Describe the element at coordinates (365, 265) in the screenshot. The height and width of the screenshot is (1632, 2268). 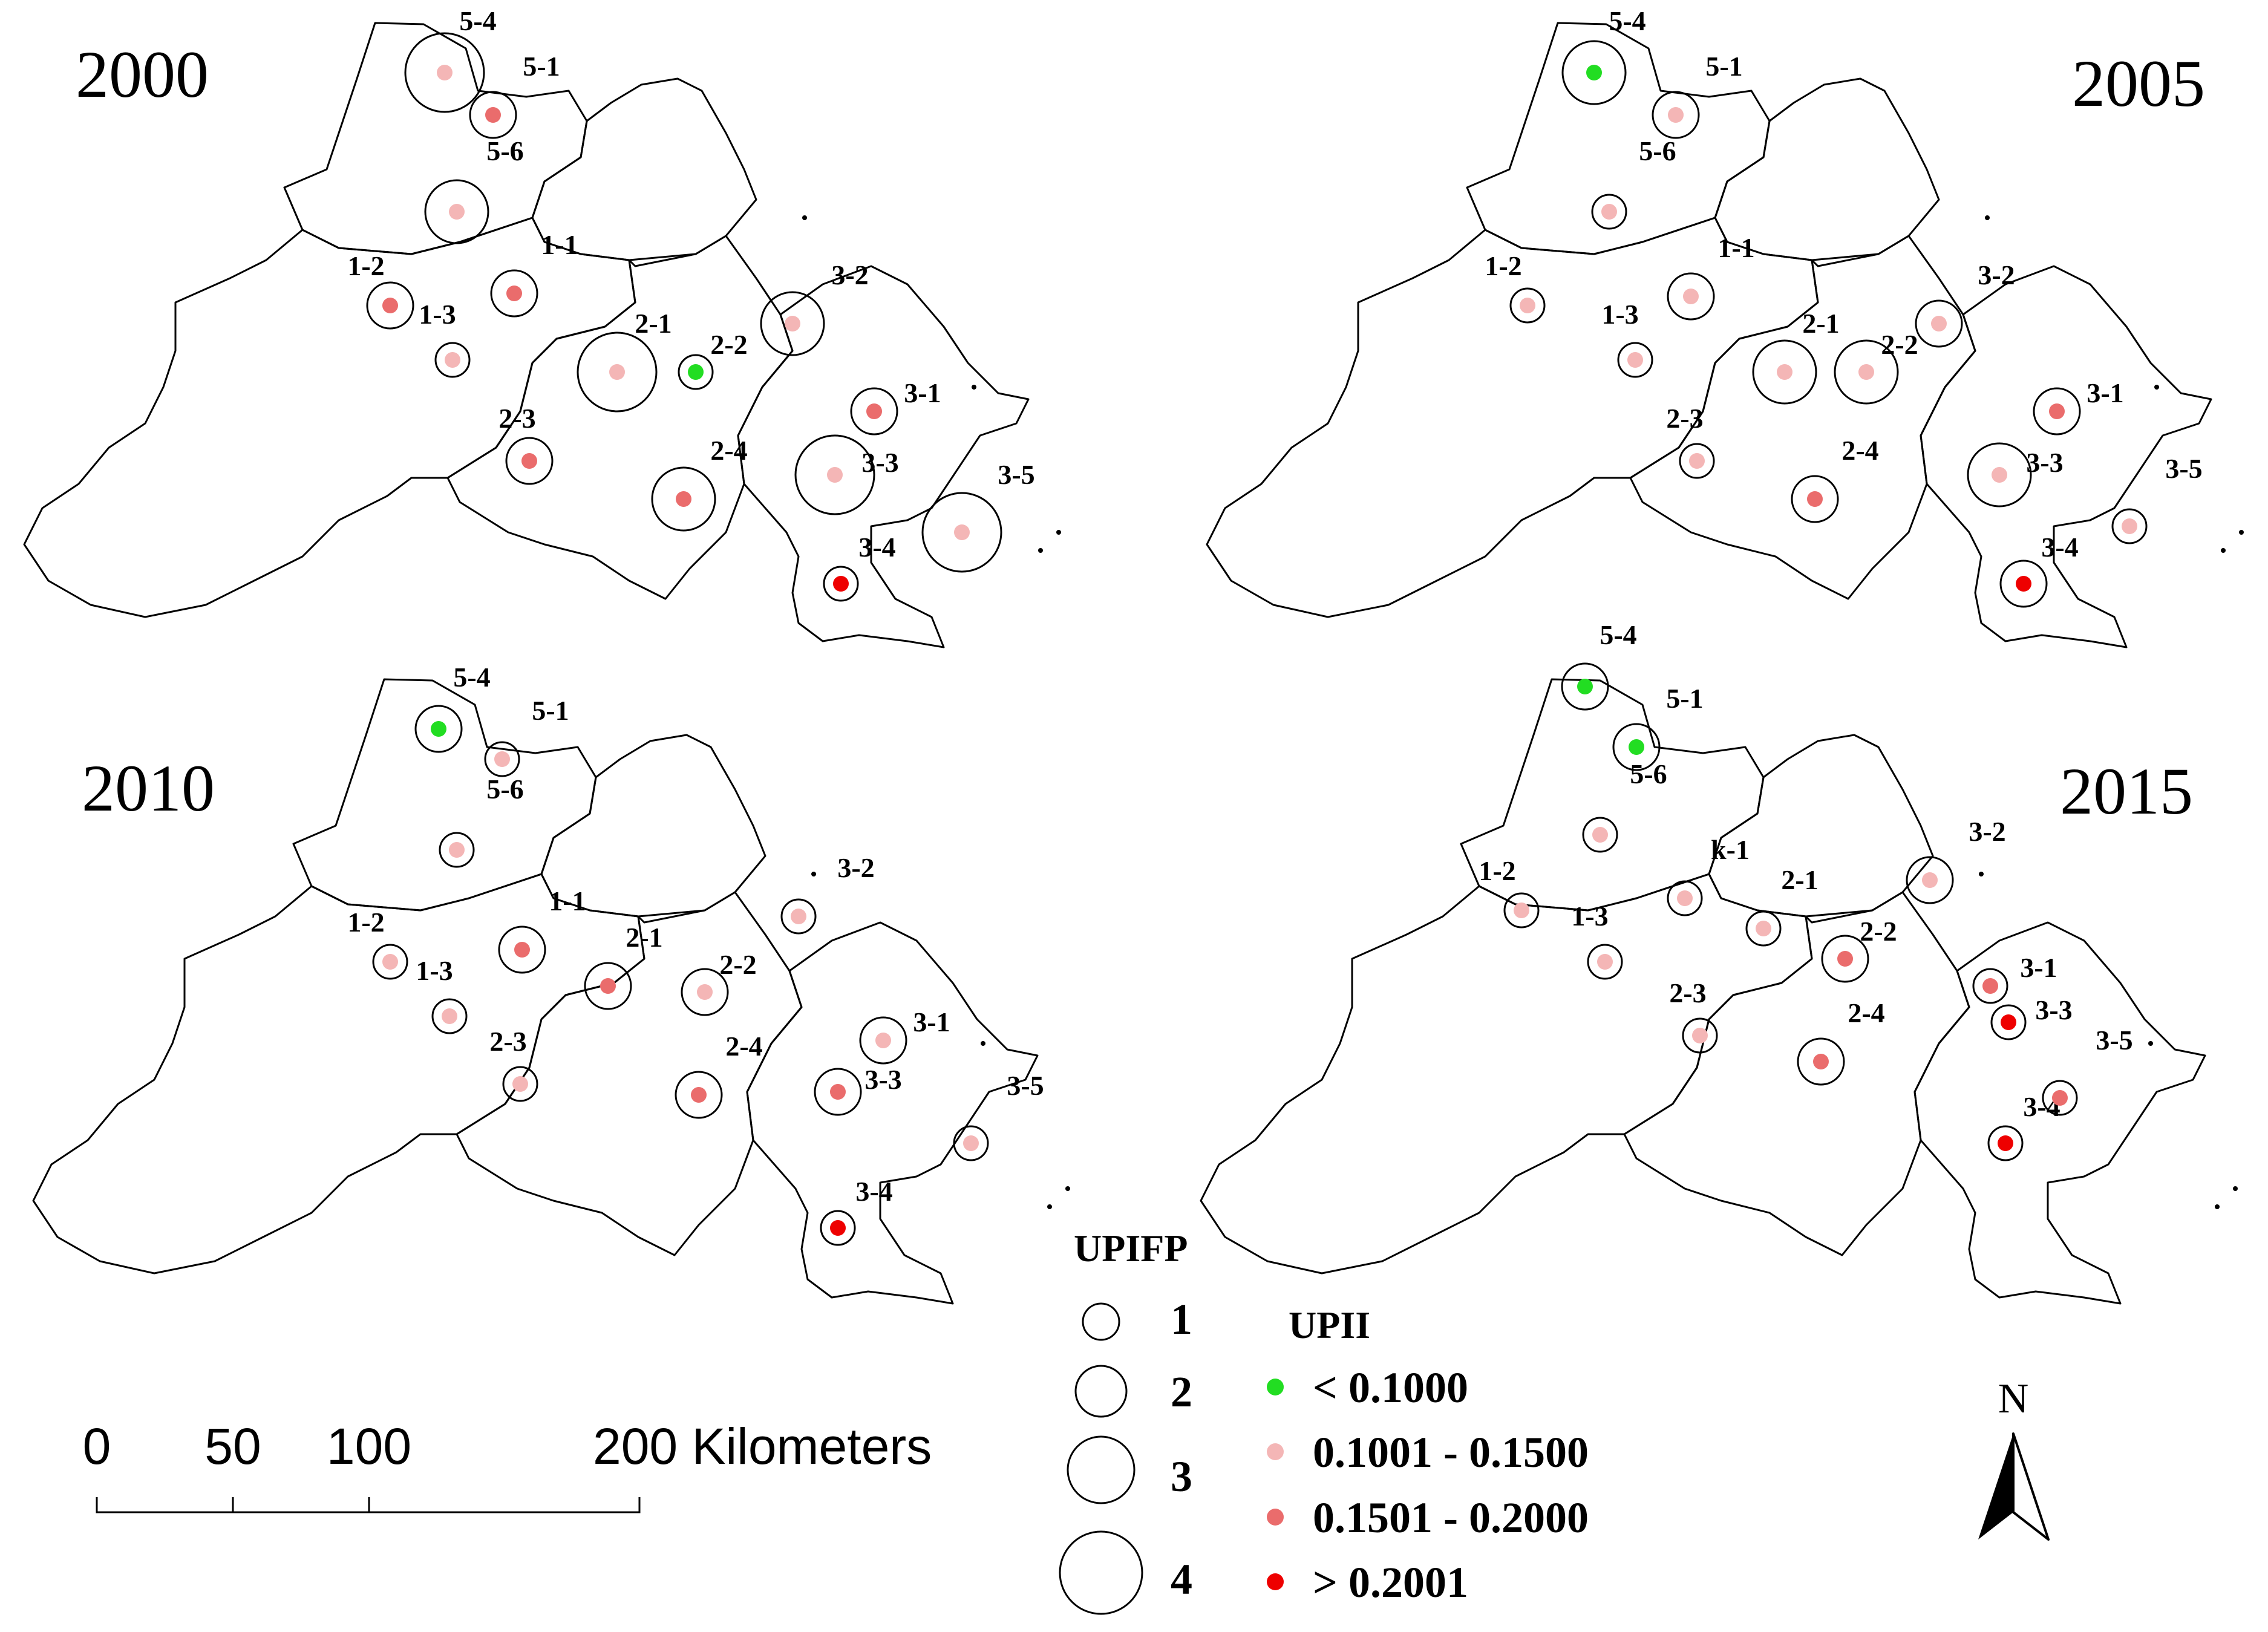
I see `site-label: 1-2` at that location.